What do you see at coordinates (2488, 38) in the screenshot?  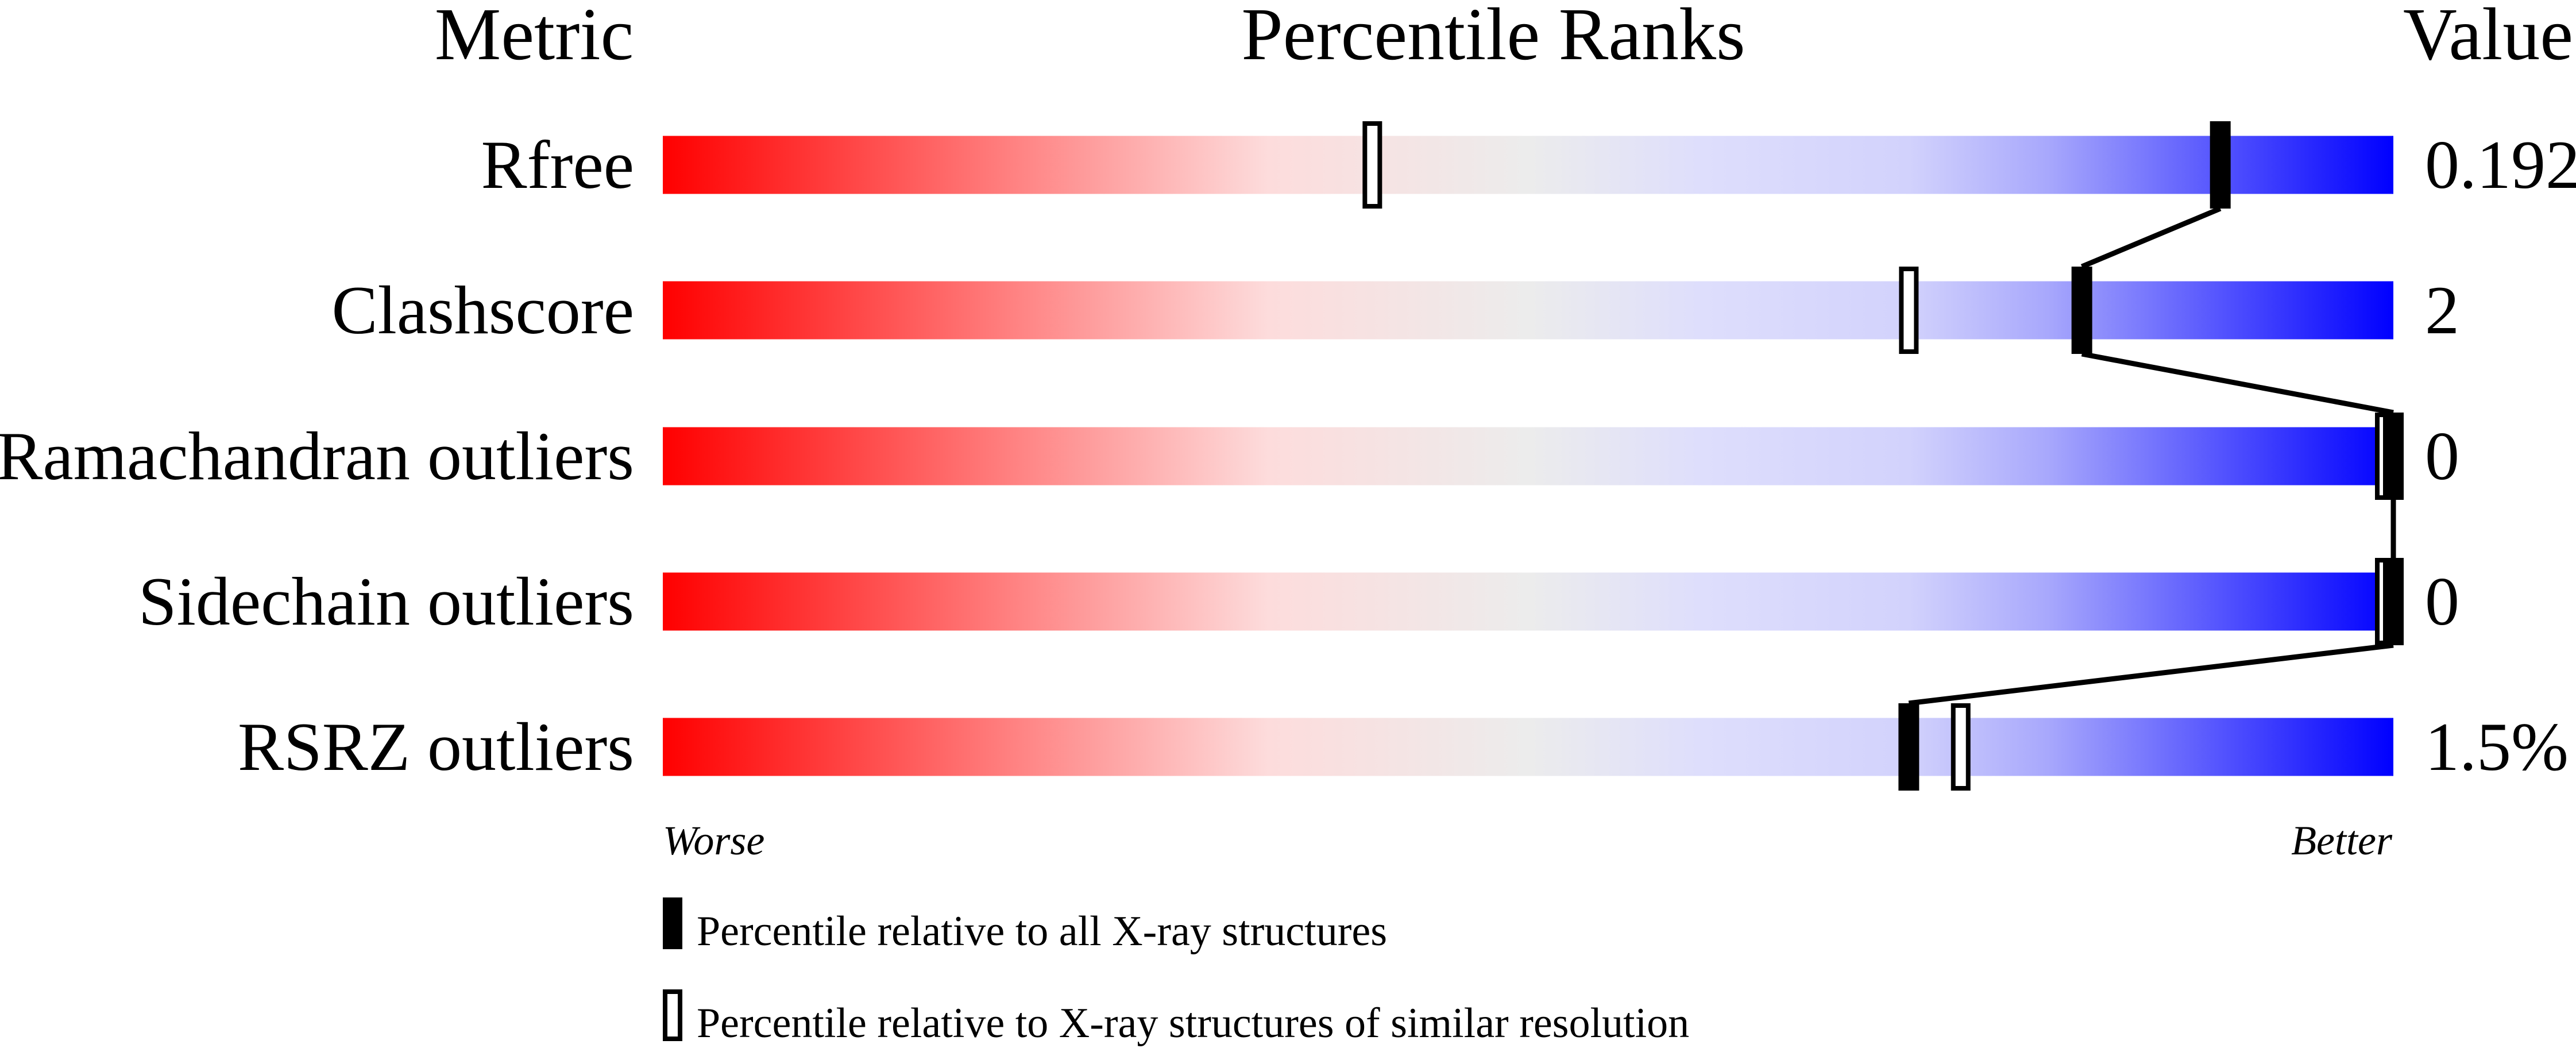 I see `header-value: Value` at bounding box center [2488, 38].